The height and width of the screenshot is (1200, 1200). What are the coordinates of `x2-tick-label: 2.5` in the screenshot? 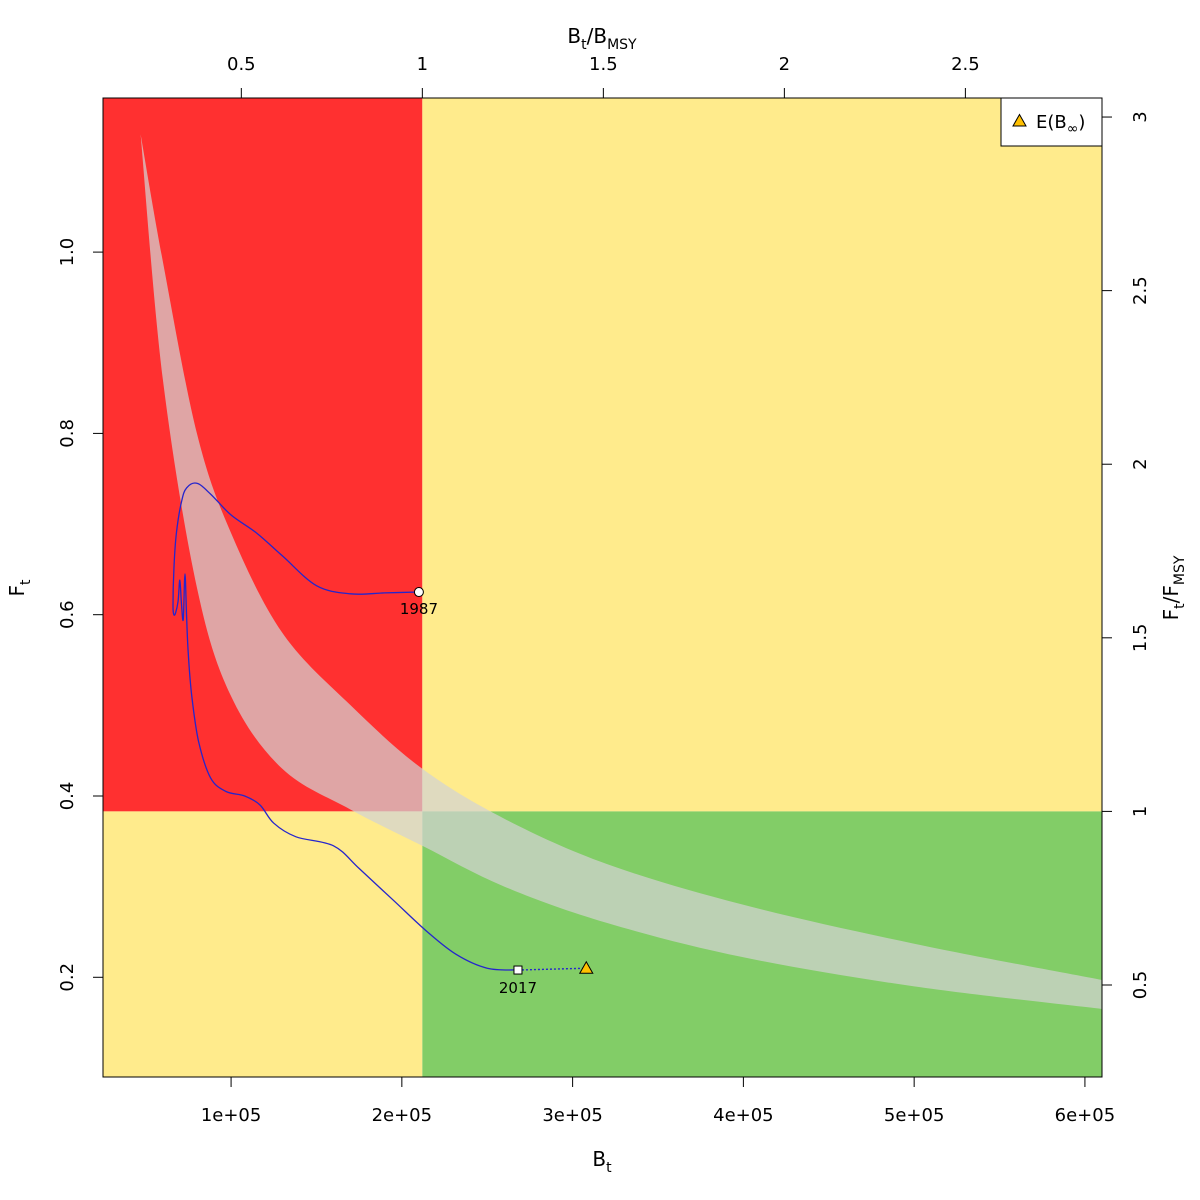 It's located at (965, 64).